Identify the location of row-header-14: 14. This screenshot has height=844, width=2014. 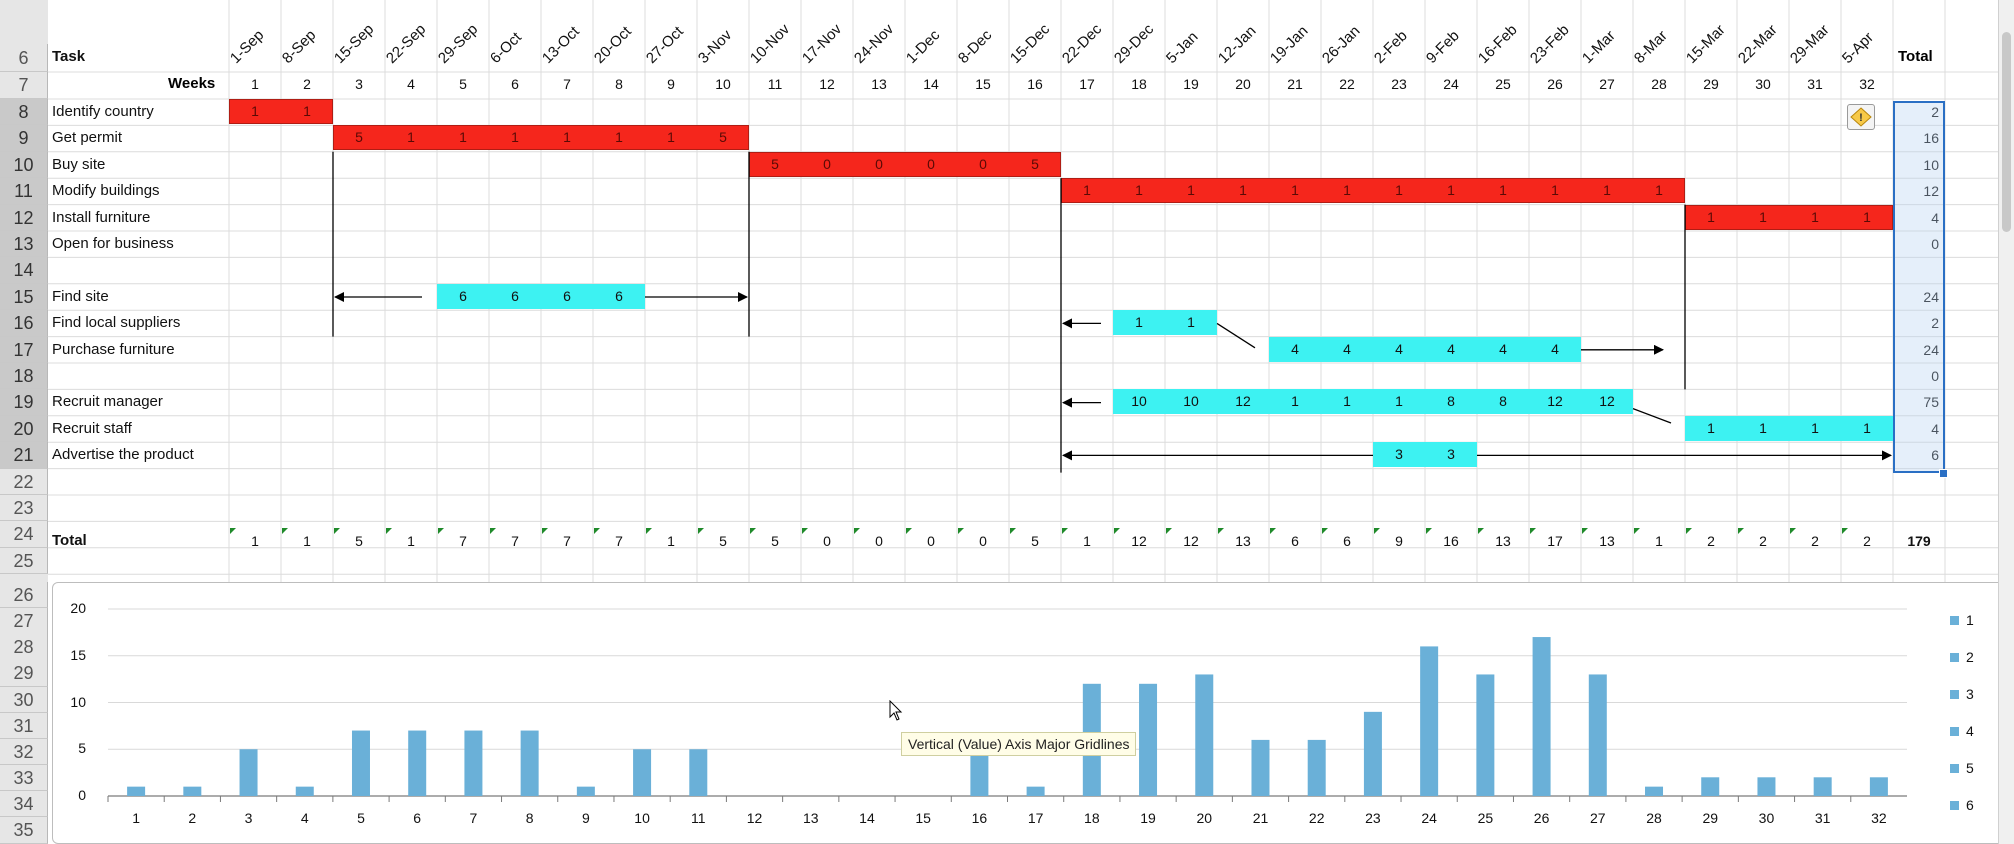
(24, 270).